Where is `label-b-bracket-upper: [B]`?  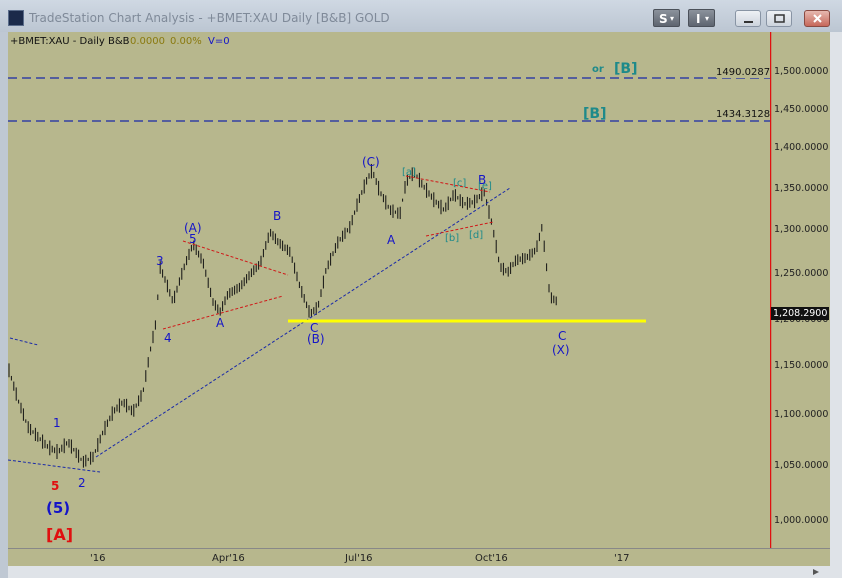 label-b-bracket-upper: [B] is located at coordinates (626, 69).